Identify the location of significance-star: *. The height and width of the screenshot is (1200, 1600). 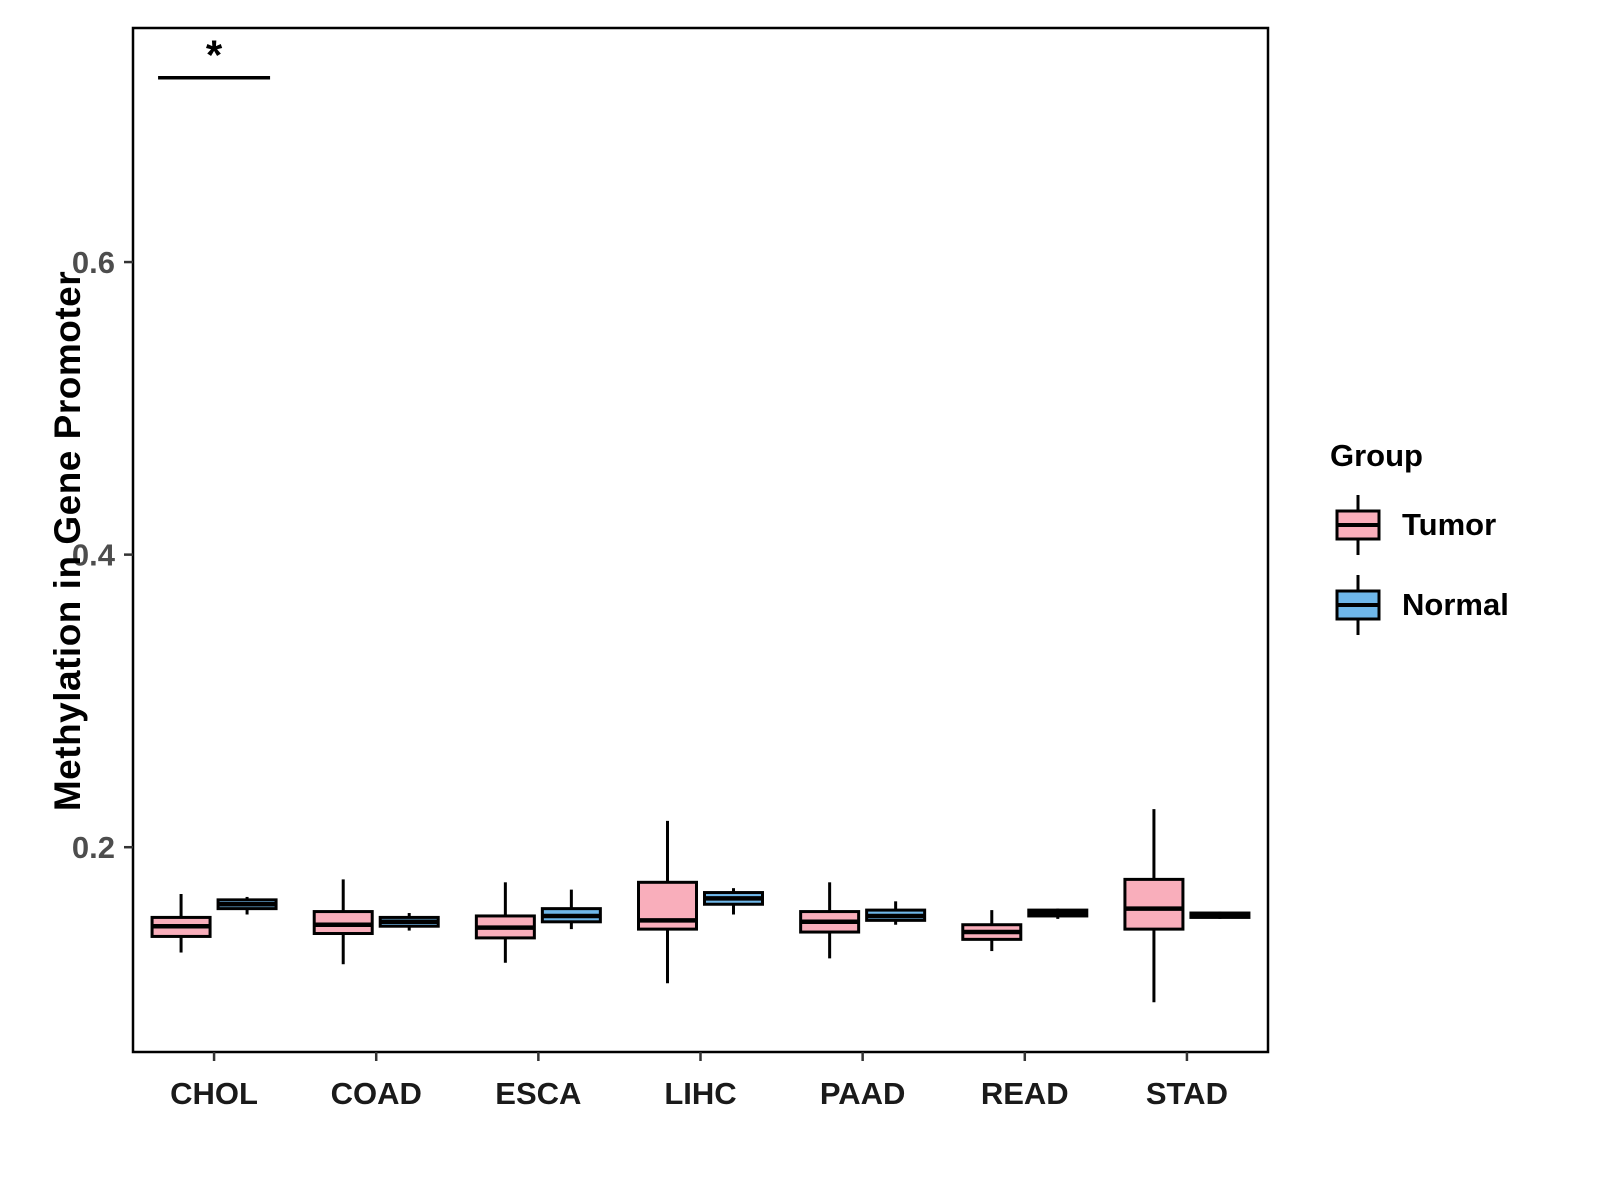
(214, 55).